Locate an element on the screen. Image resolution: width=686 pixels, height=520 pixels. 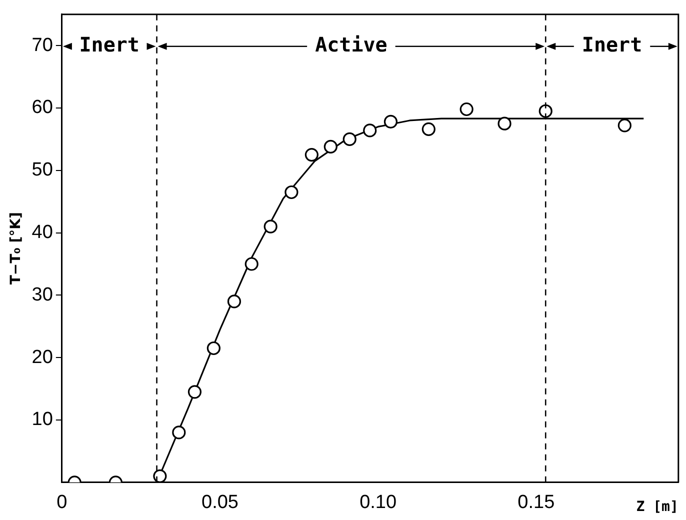
annotation: Active is located at coordinates (351, 44).